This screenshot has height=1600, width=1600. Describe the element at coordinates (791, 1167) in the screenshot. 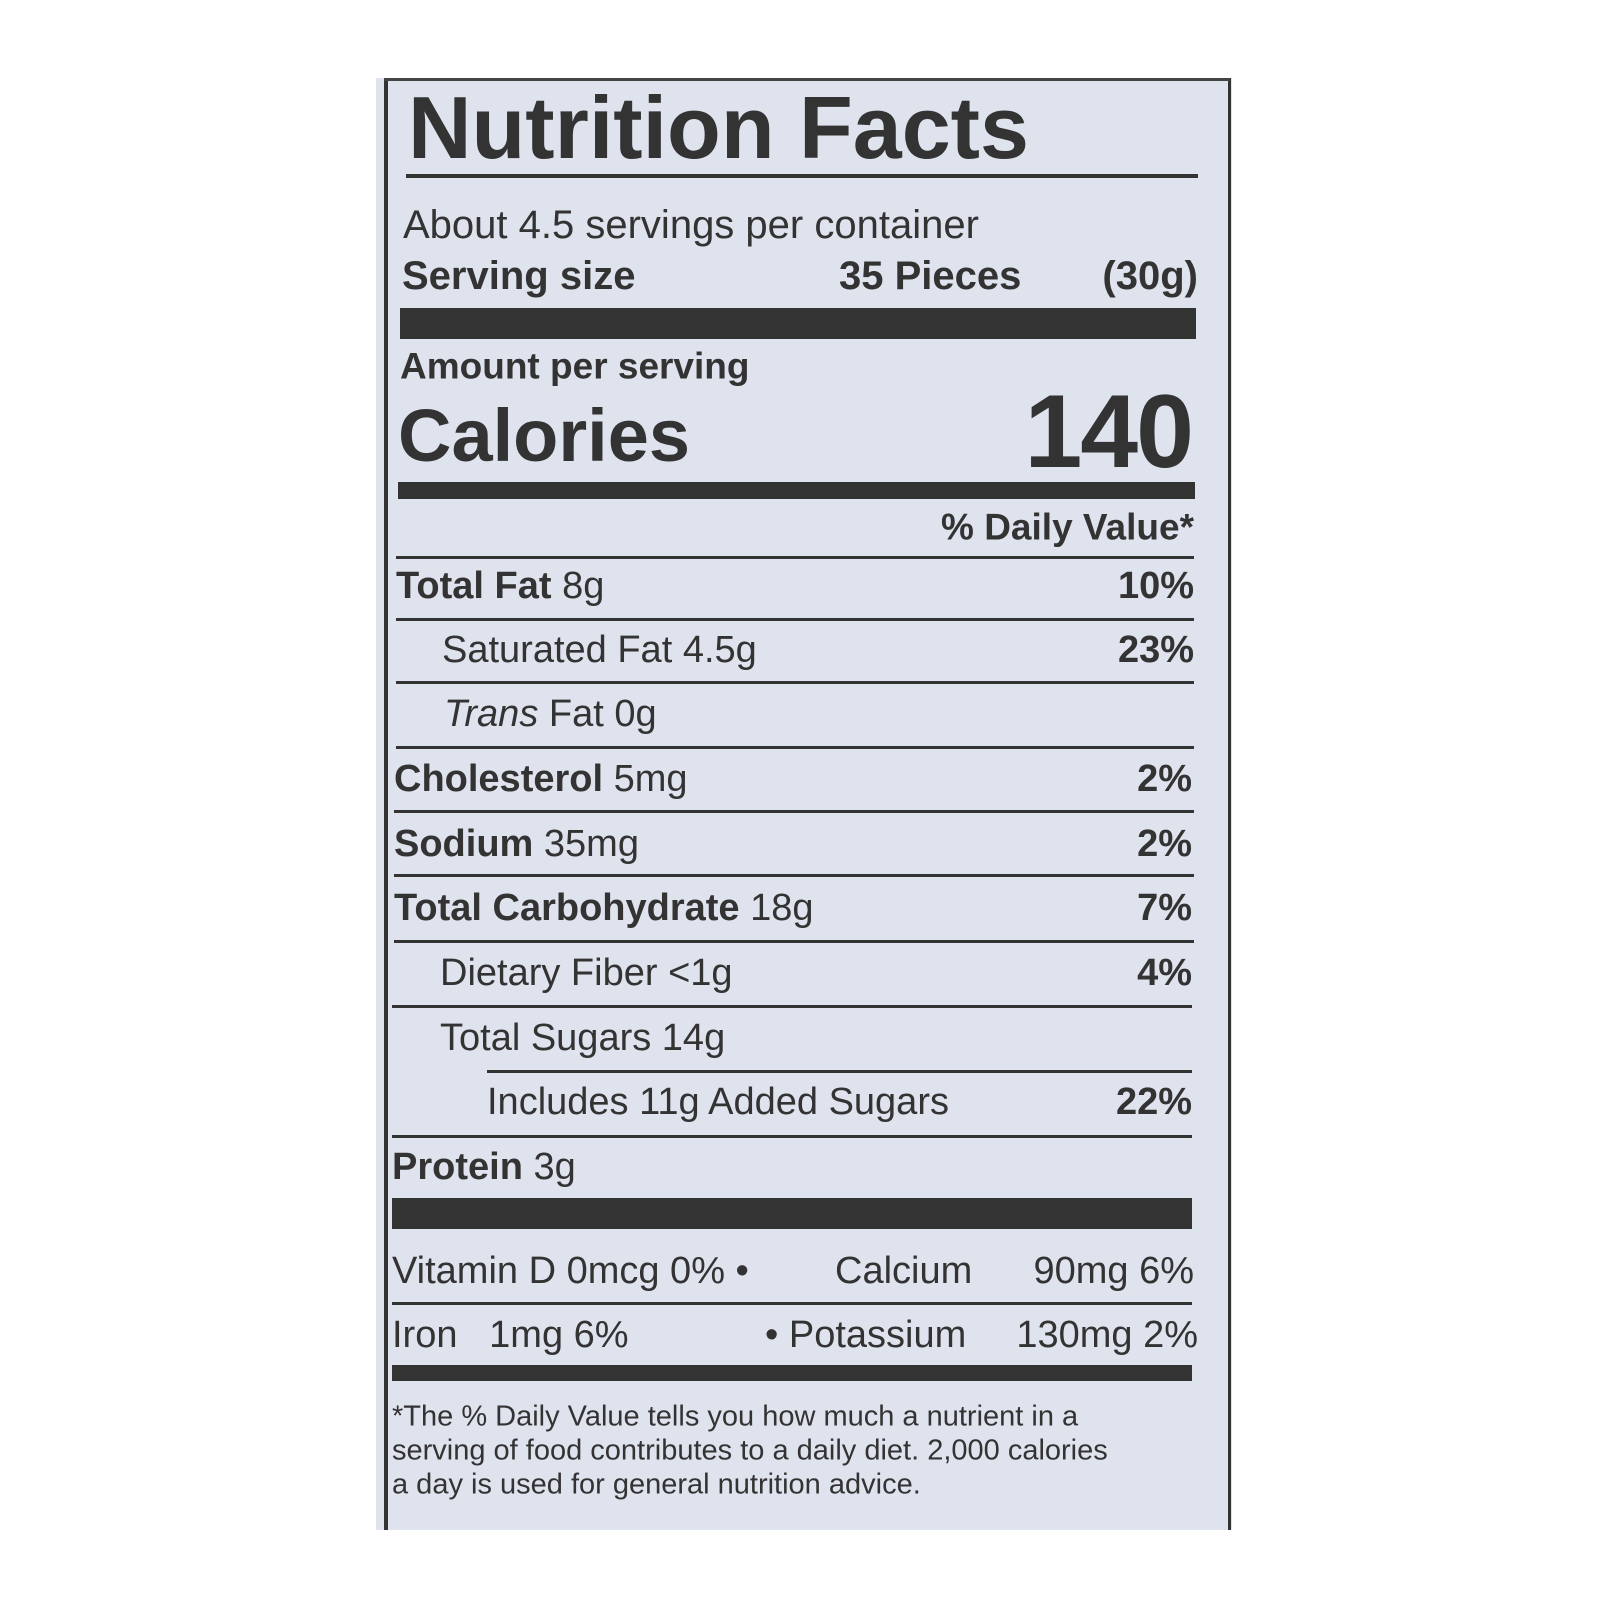

I see `nutrient-row-protein: Protein 3g` at that location.